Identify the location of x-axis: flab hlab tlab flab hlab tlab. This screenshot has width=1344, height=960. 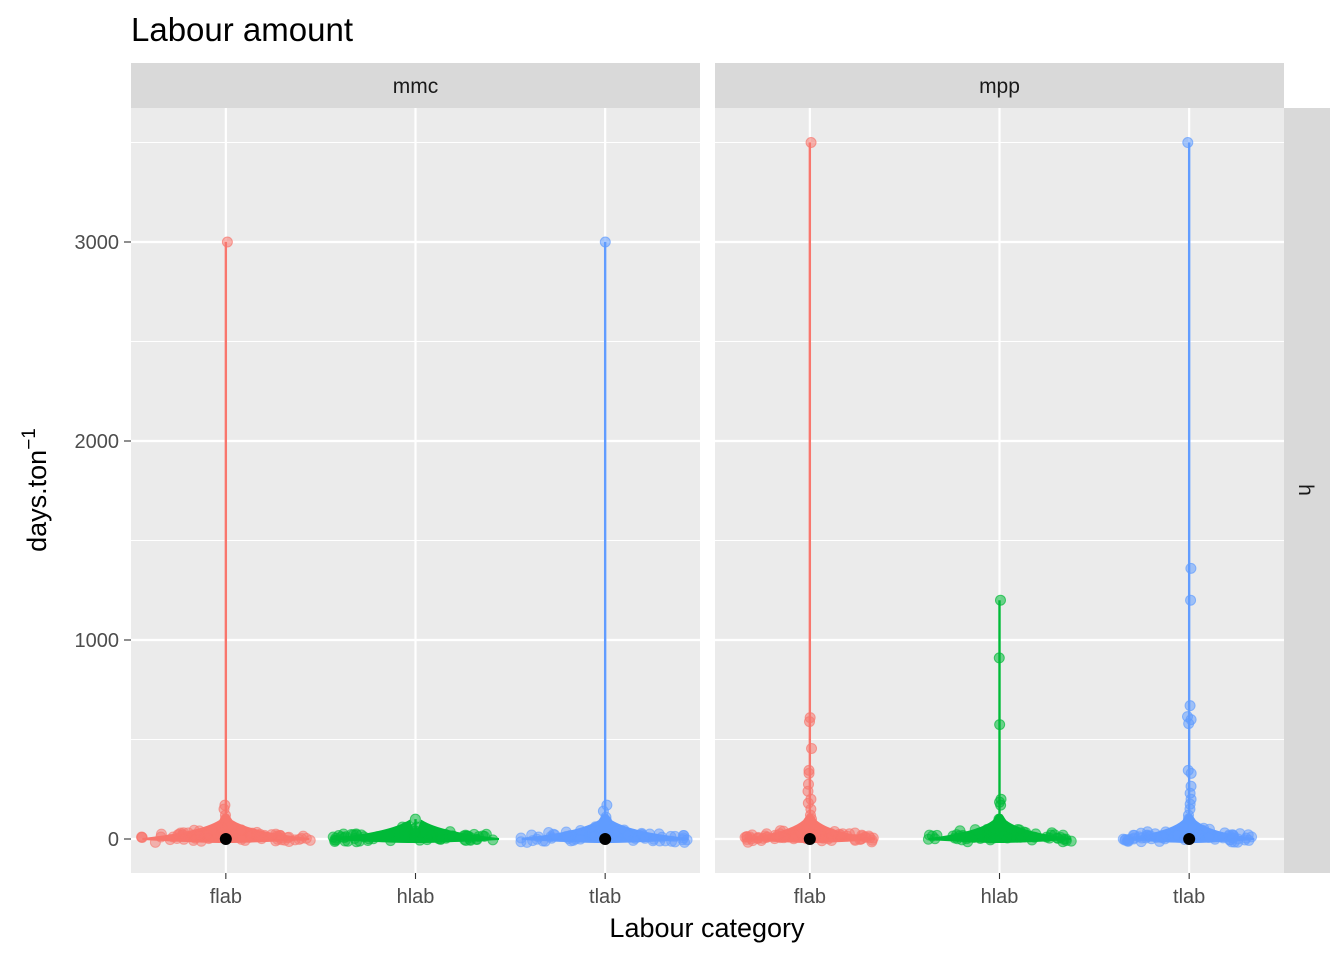
(707, 890).